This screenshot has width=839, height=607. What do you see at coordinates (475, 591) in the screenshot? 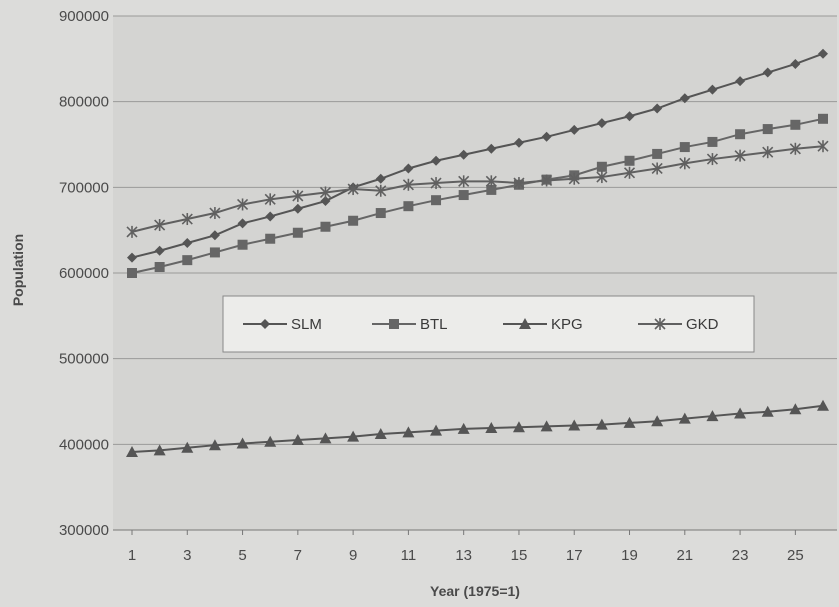
I see `x-axis-label: Year (1975=1)` at bounding box center [475, 591].